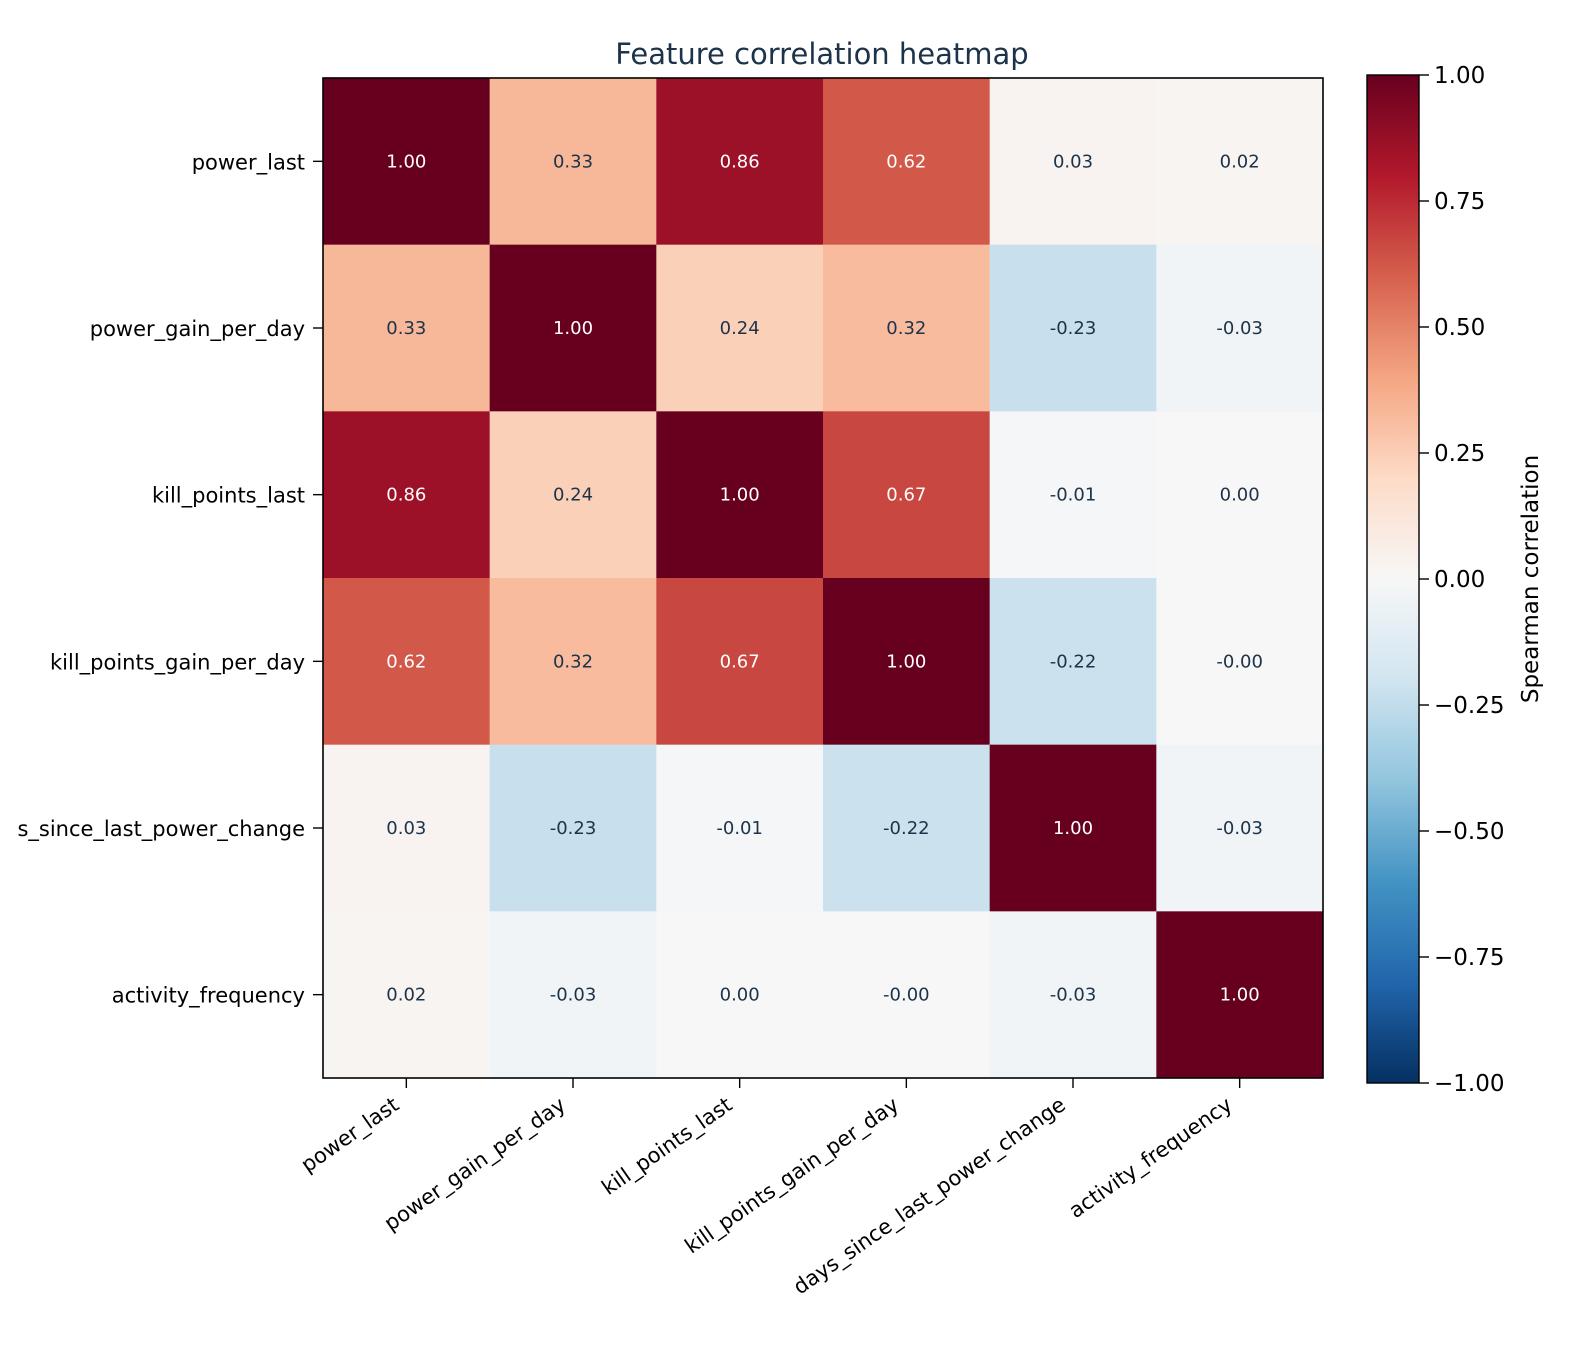  I want to click on colorbar-tick-label: −0.50, so click(1469, 832).